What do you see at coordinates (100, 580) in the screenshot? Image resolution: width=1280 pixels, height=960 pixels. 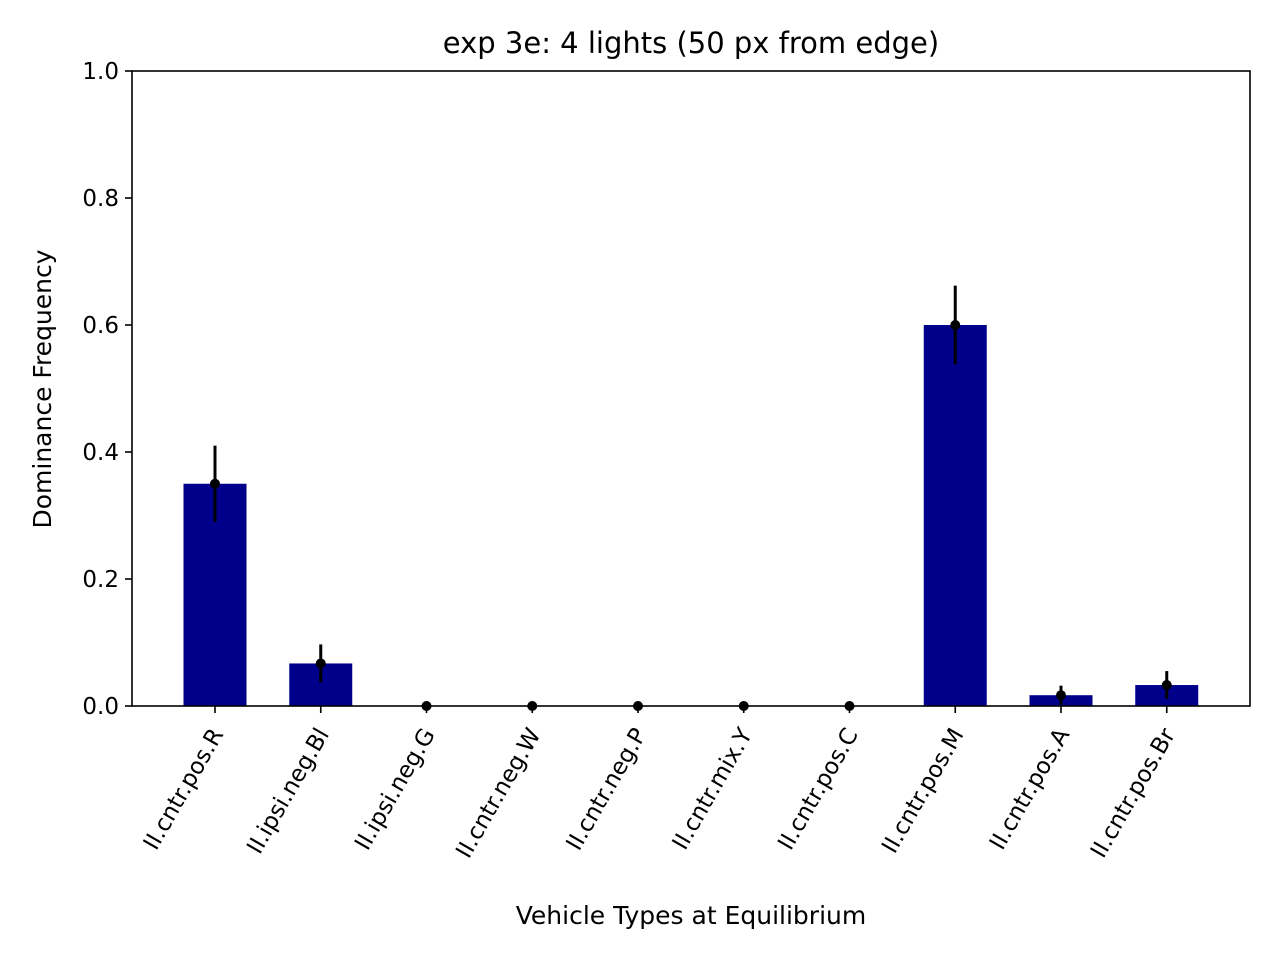 I see `y-tick-label: 0.2` at bounding box center [100, 580].